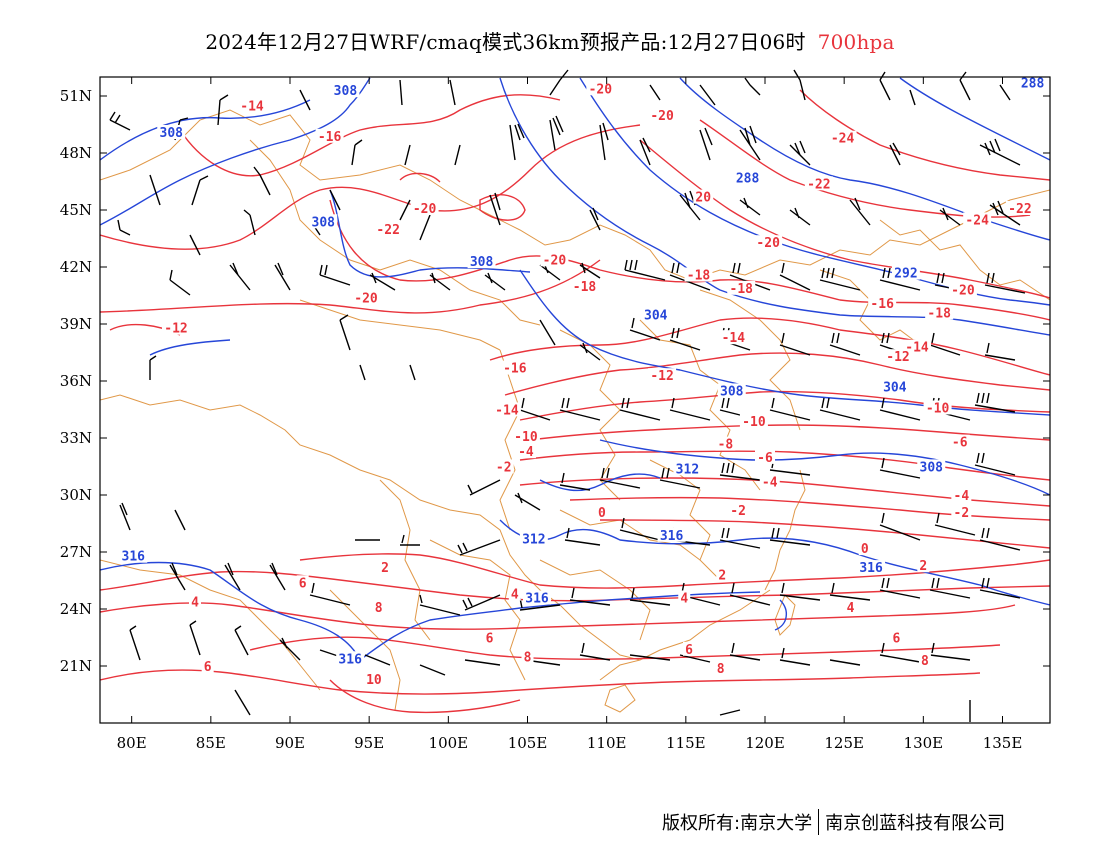 The image size is (1100, 850). Describe the element at coordinates (76, 381) in the screenshot. I see `lat-tick-label: 36N` at that location.